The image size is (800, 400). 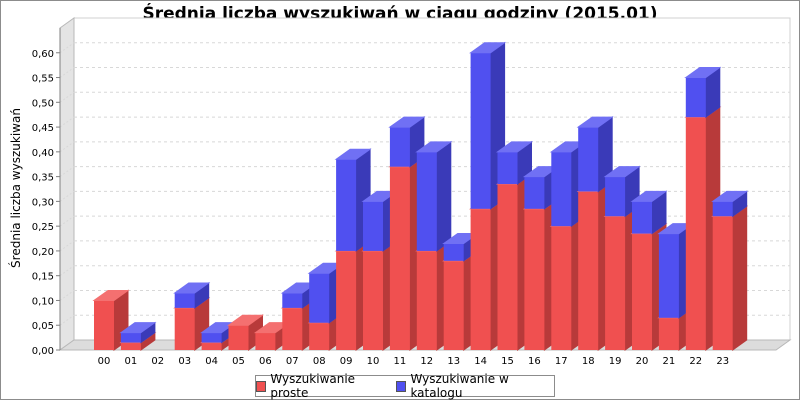 What do you see at coordinates (695, 361) in the screenshot?
I see `x-tick-label-22: 22` at bounding box center [695, 361].